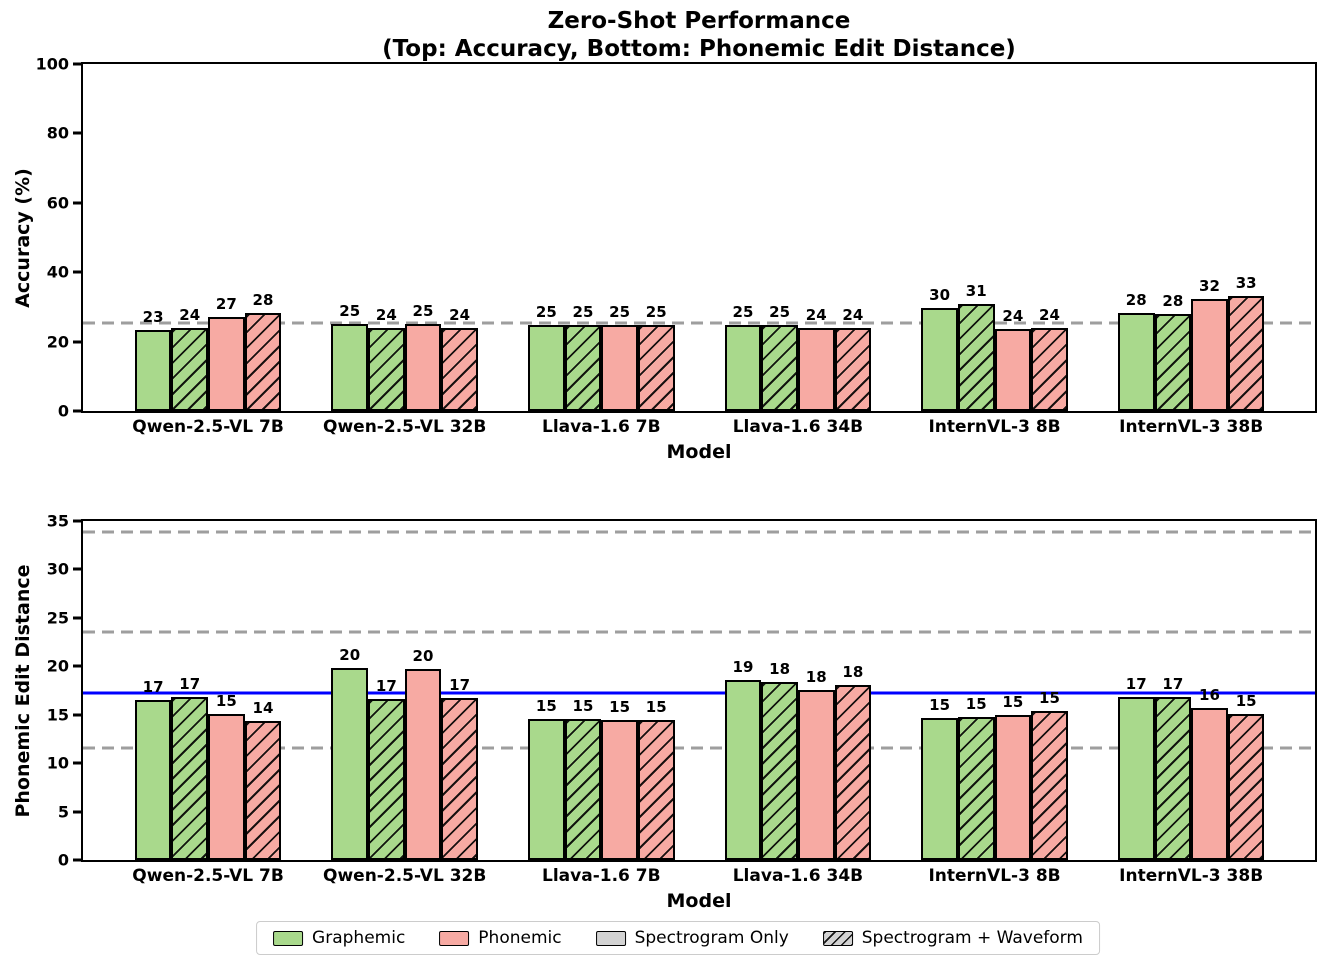 This screenshot has height=966, width=1328. Describe the element at coordinates (57, 763) in the screenshot. I see `y-tick-label: 10` at that location.